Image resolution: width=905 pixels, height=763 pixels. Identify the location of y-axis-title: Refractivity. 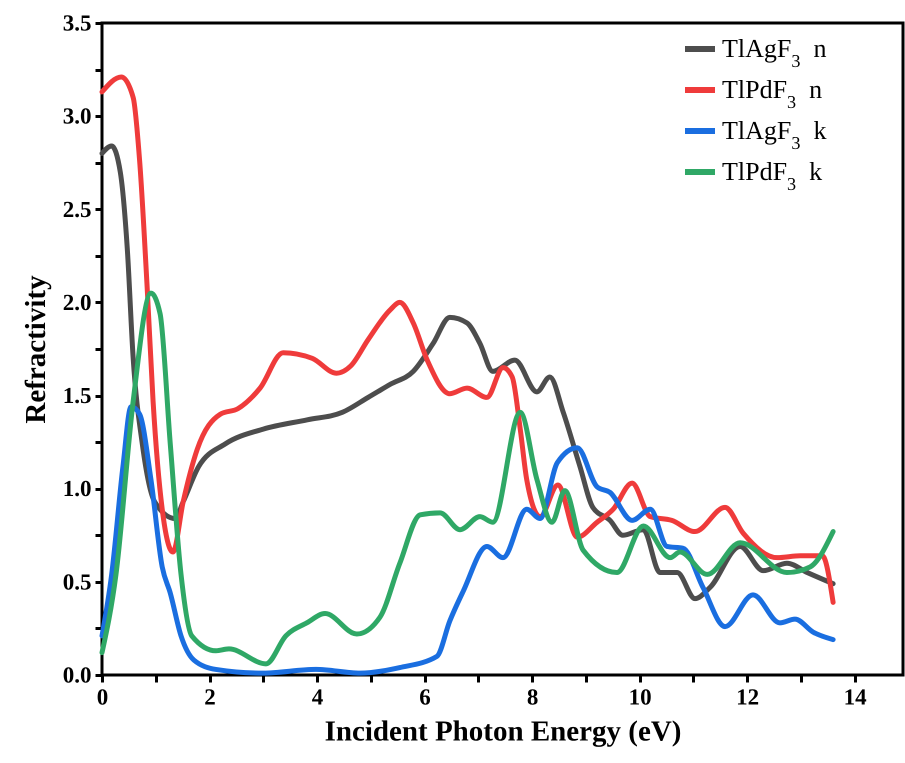
(36, 349).